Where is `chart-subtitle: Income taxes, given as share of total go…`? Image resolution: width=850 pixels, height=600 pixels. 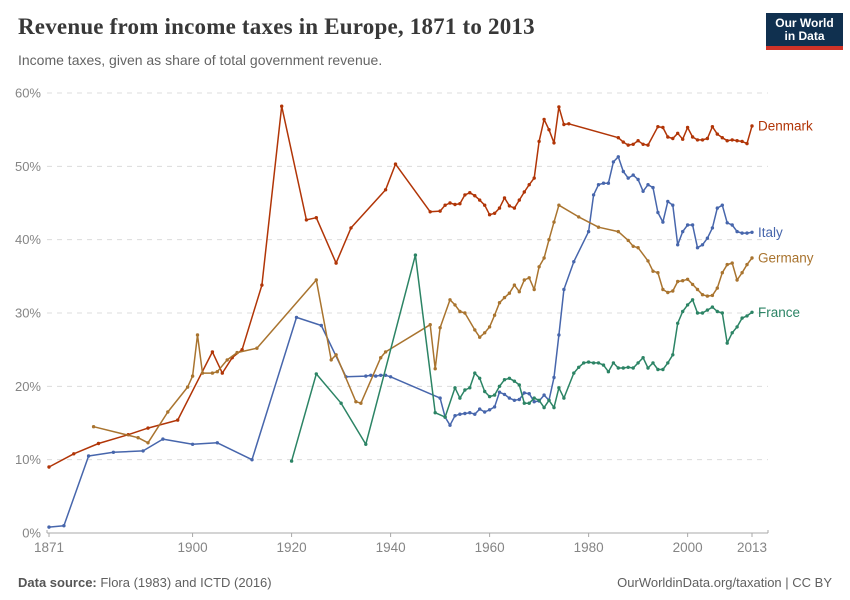 chart-subtitle: Income taxes, given as share of total go… is located at coordinates (200, 60).